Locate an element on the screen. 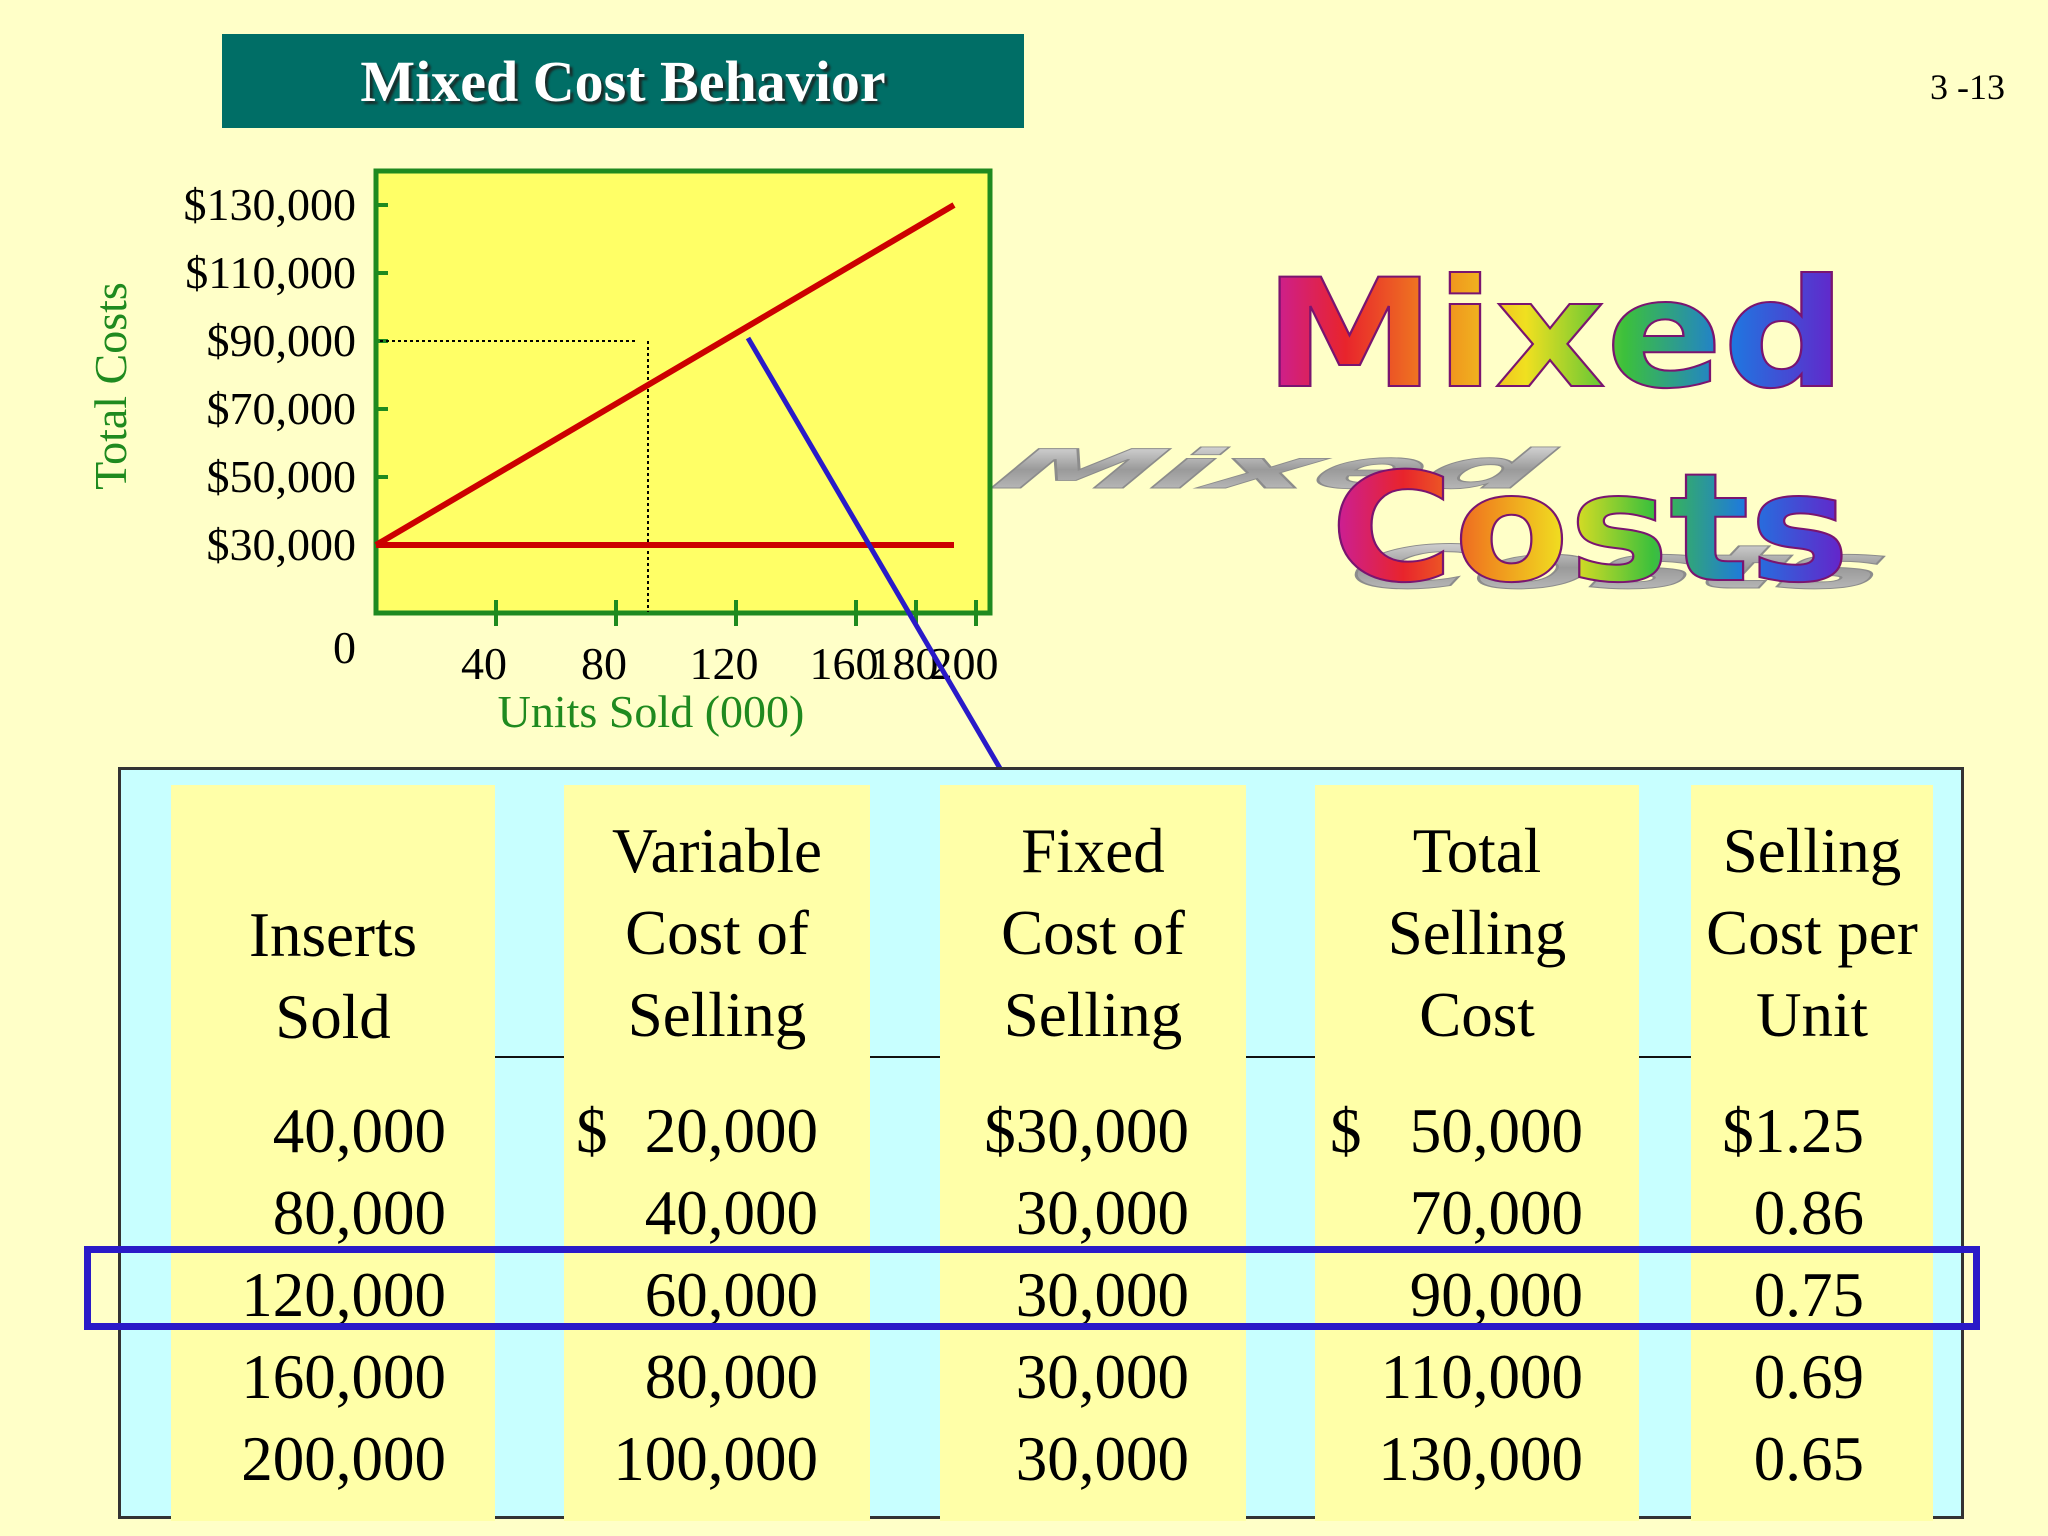 This screenshot has height=1536, width=2048. table-cell: 110,000 is located at coordinates (1481, 1377).